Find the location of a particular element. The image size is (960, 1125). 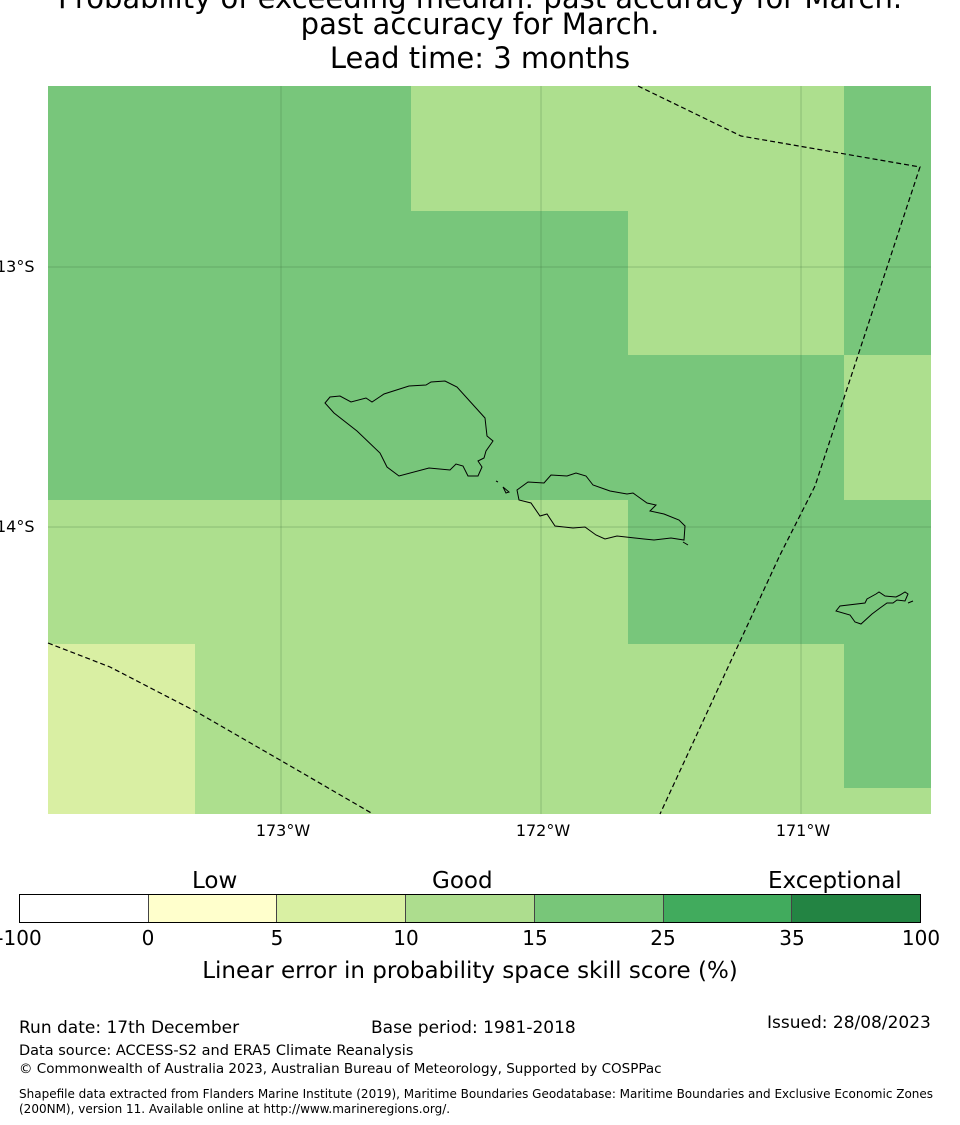

lat-label-13s: 13°S is located at coordinates (17, 266).